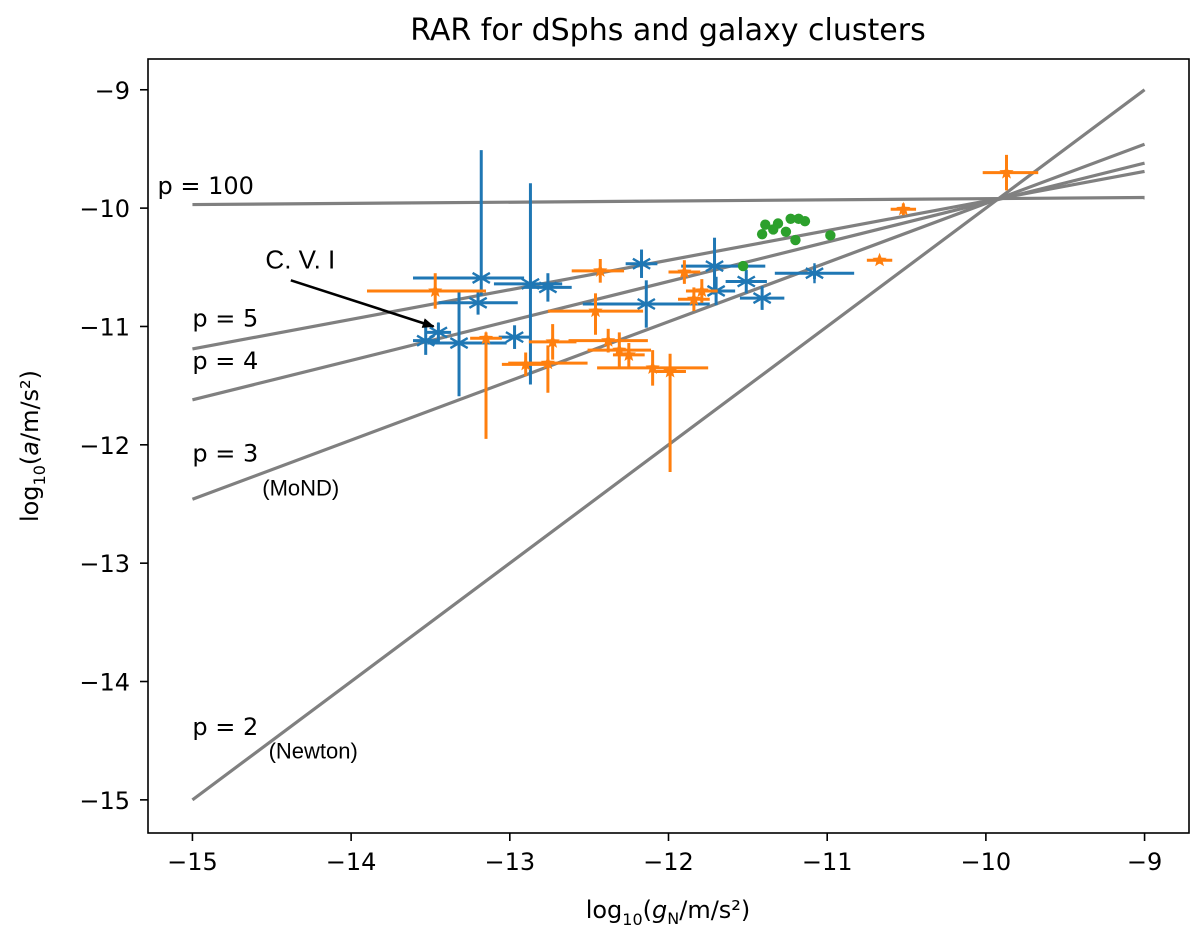 The height and width of the screenshot is (945, 1200). What do you see at coordinates (986, 862) in the screenshot?
I see `x-tick-label: −10` at bounding box center [986, 862].